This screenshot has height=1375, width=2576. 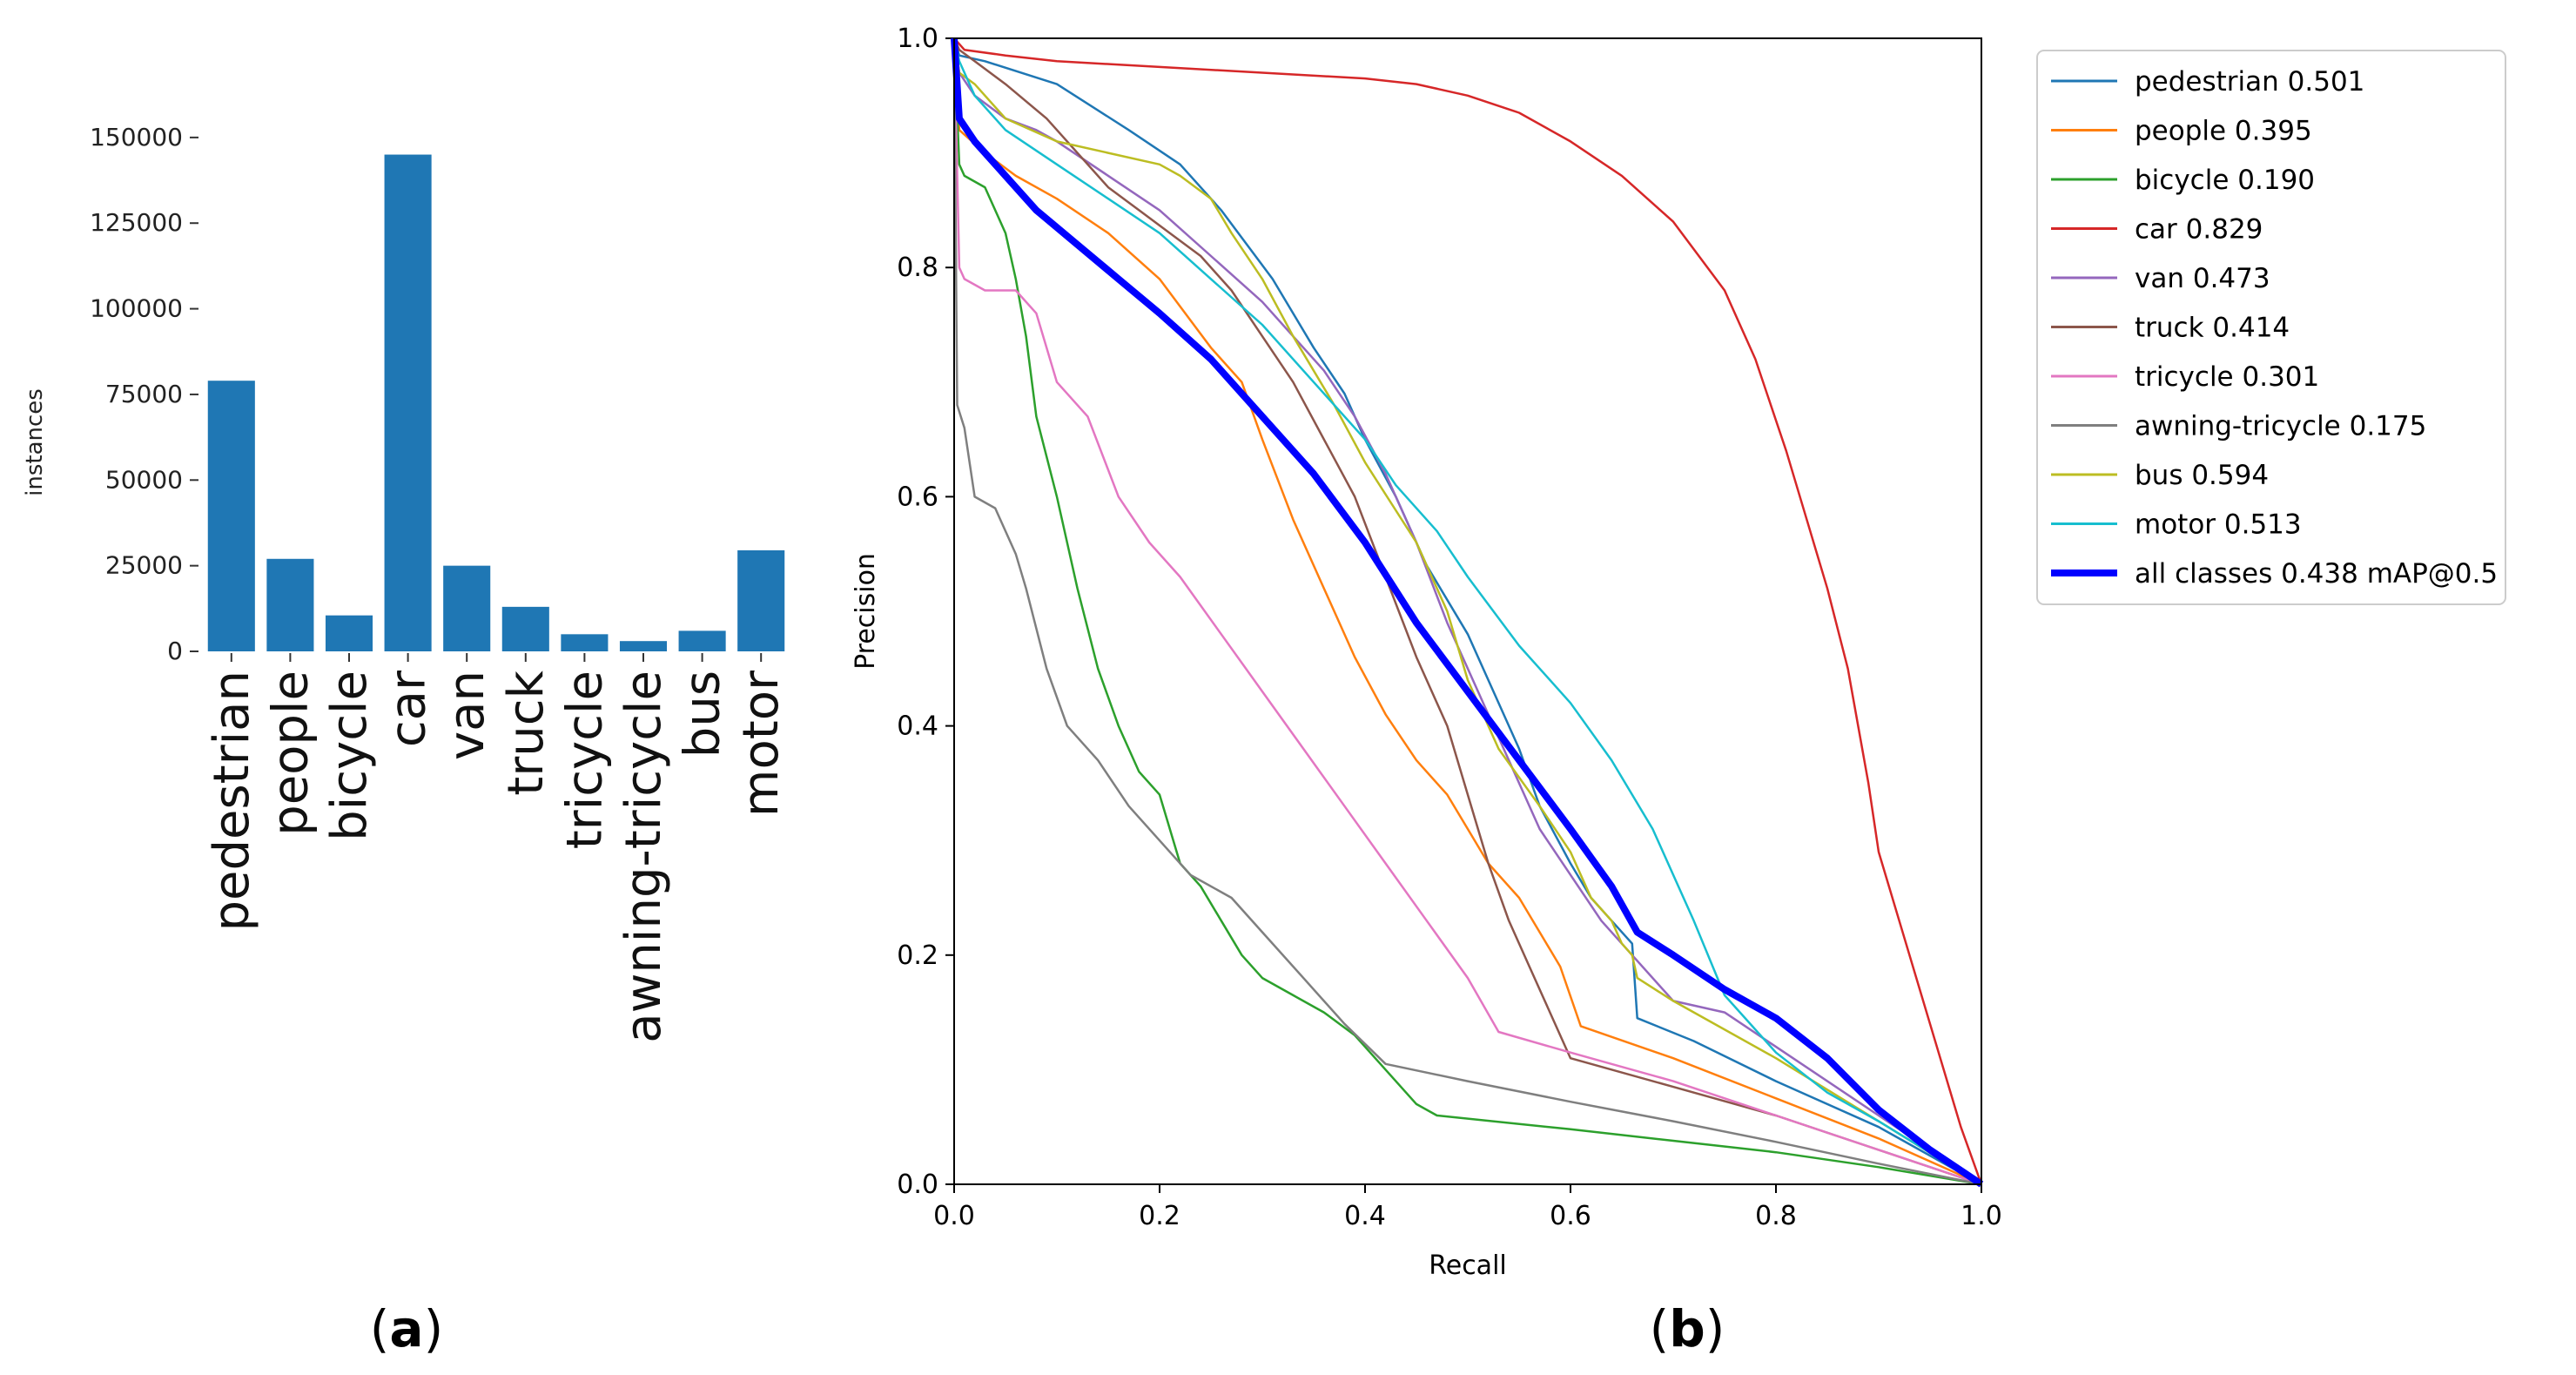 I want to click on bar-x-tick-label: van, so click(x=467, y=715).